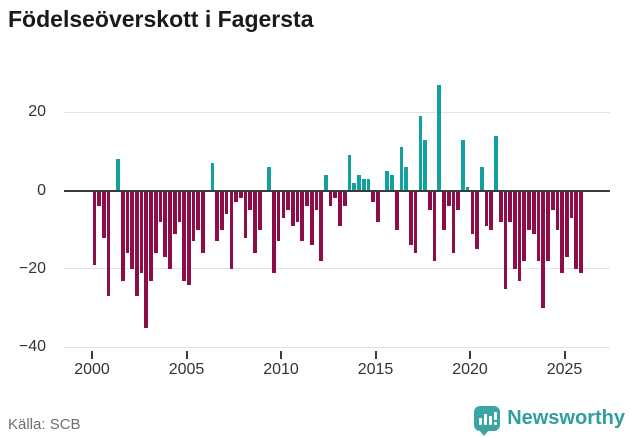  What do you see at coordinates (32, 268) in the screenshot?
I see `y-axis-tick-label: −20` at bounding box center [32, 268].